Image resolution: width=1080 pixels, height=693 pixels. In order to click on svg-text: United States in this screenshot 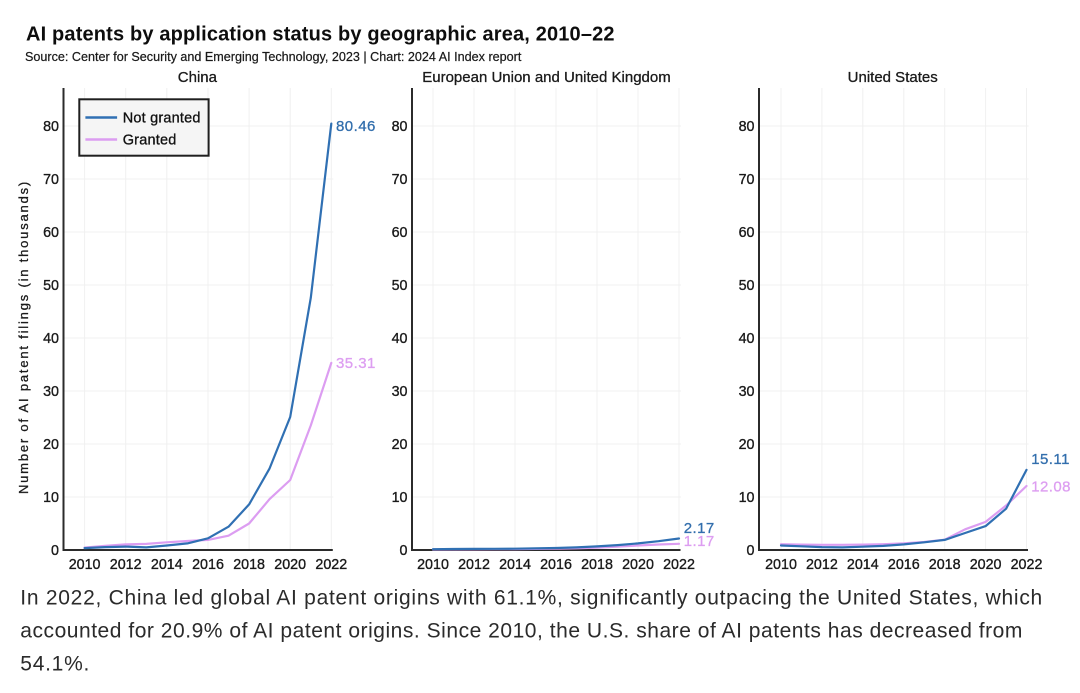, I will do `click(893, 77)`.